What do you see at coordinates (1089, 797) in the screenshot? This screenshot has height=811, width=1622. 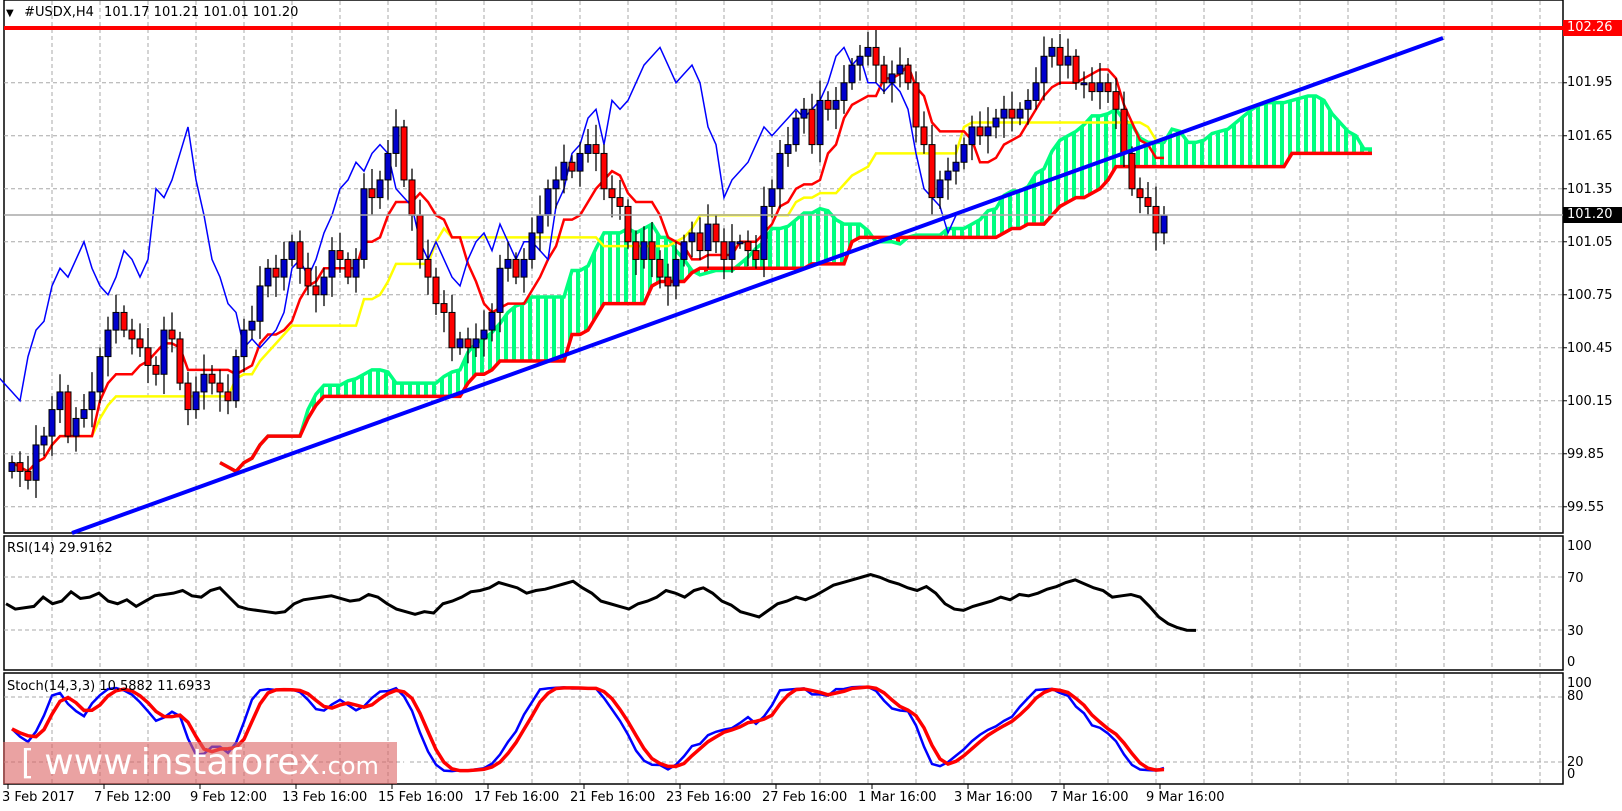 I see `time-label: 7 Mar 16:00` at bounding box center [1089, 797].